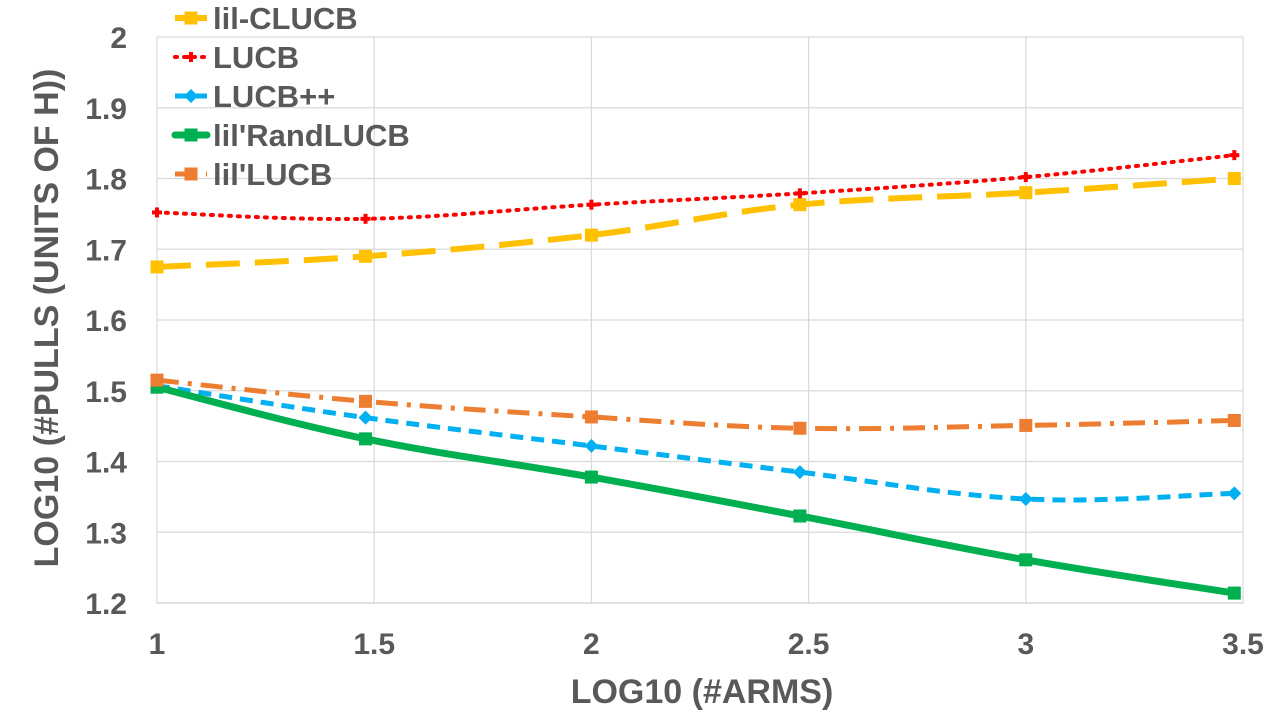  Describe the element at coordinates (106, 109) in the screenshot. I see `y-tick-label: 1.9` at that location.